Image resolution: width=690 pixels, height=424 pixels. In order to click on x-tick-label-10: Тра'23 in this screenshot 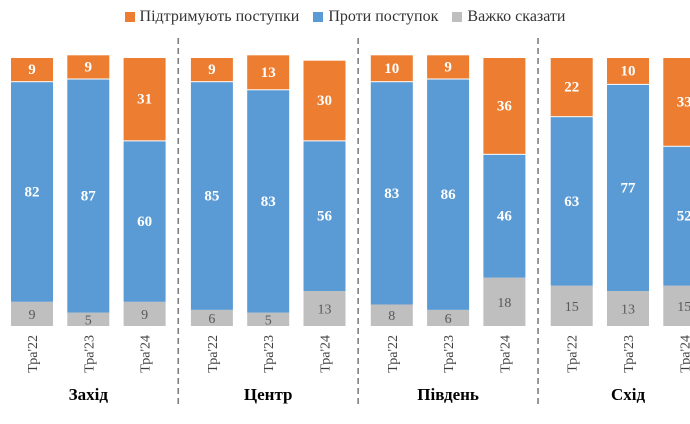, I will do `click(629, 354)`.